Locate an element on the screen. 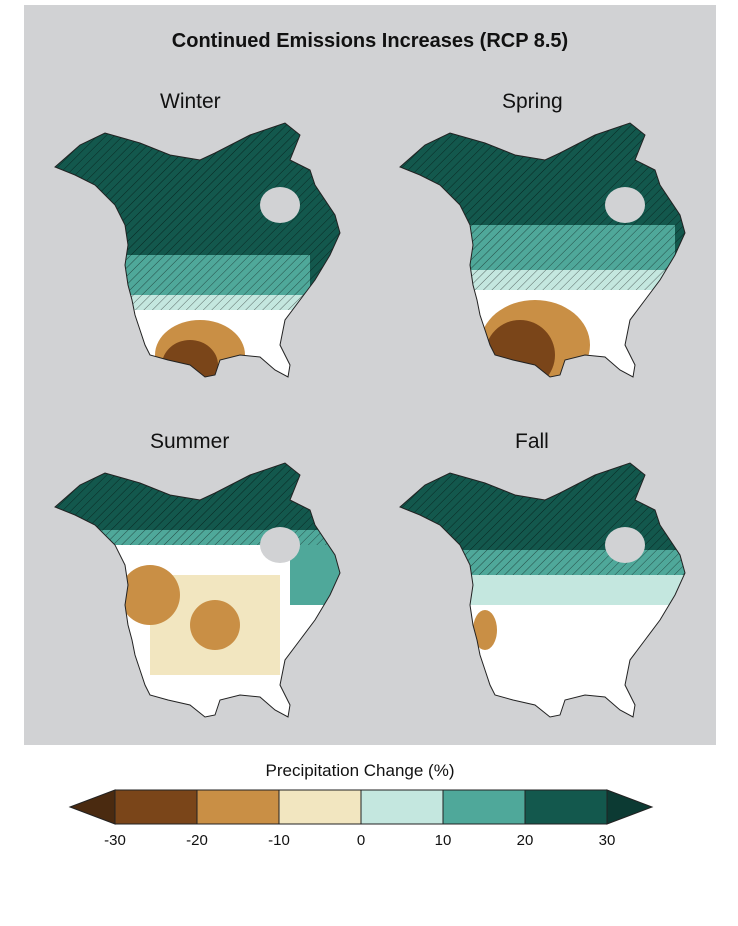  map-fall is located at coordinates (542, 590).